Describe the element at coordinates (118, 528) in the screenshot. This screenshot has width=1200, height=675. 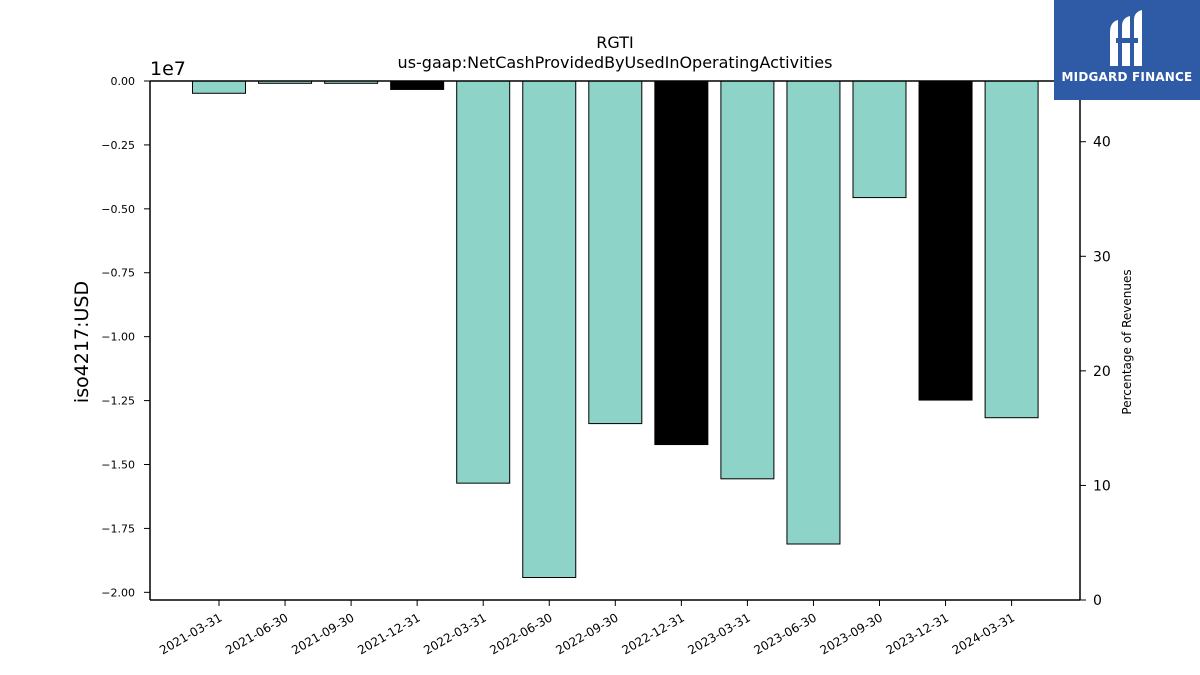
I see `y-tick-label: −1.75` at that location.